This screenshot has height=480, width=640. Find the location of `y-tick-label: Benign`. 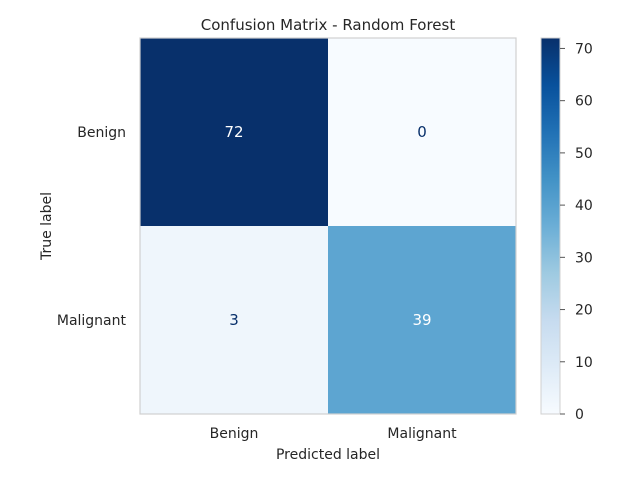

y-tick-label: Benign is located at coordinates (101, 133).